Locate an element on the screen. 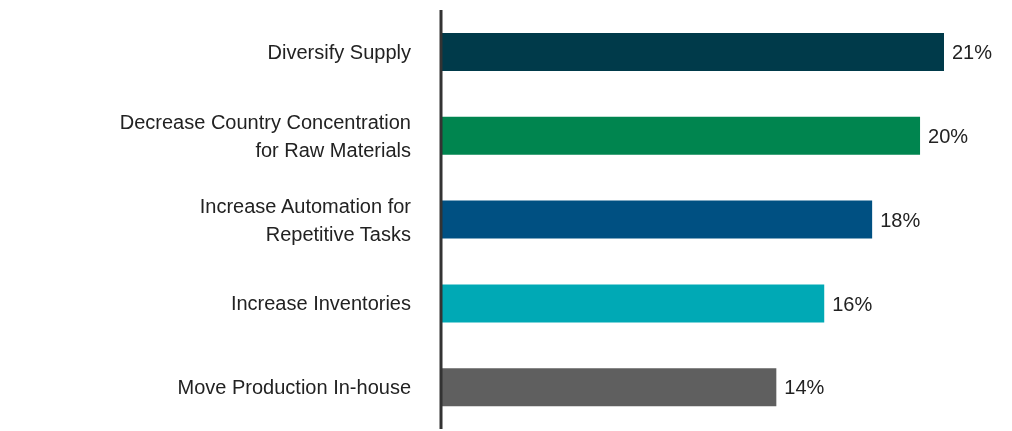 This screenshot has width=1012, height=431. data-label: 16% is located at coordinates (852, 303).